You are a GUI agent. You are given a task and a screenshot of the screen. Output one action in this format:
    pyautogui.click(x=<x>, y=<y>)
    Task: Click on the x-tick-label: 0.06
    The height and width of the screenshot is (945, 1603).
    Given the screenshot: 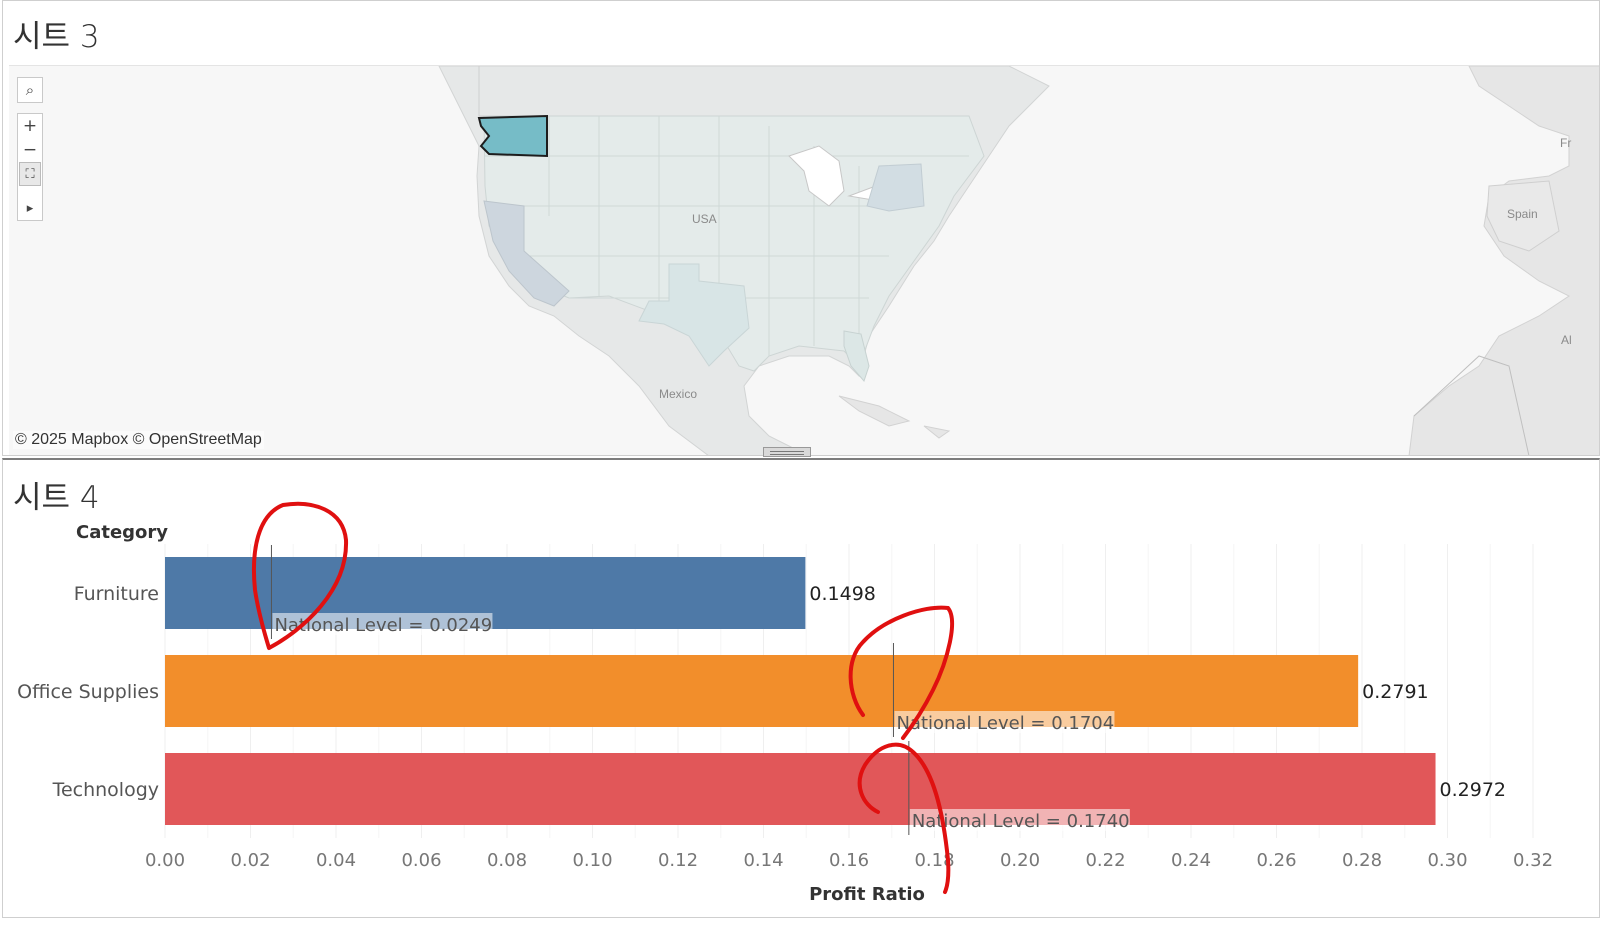 What is the action you would take?
    pyautogui.click(x=421, y=860)
    